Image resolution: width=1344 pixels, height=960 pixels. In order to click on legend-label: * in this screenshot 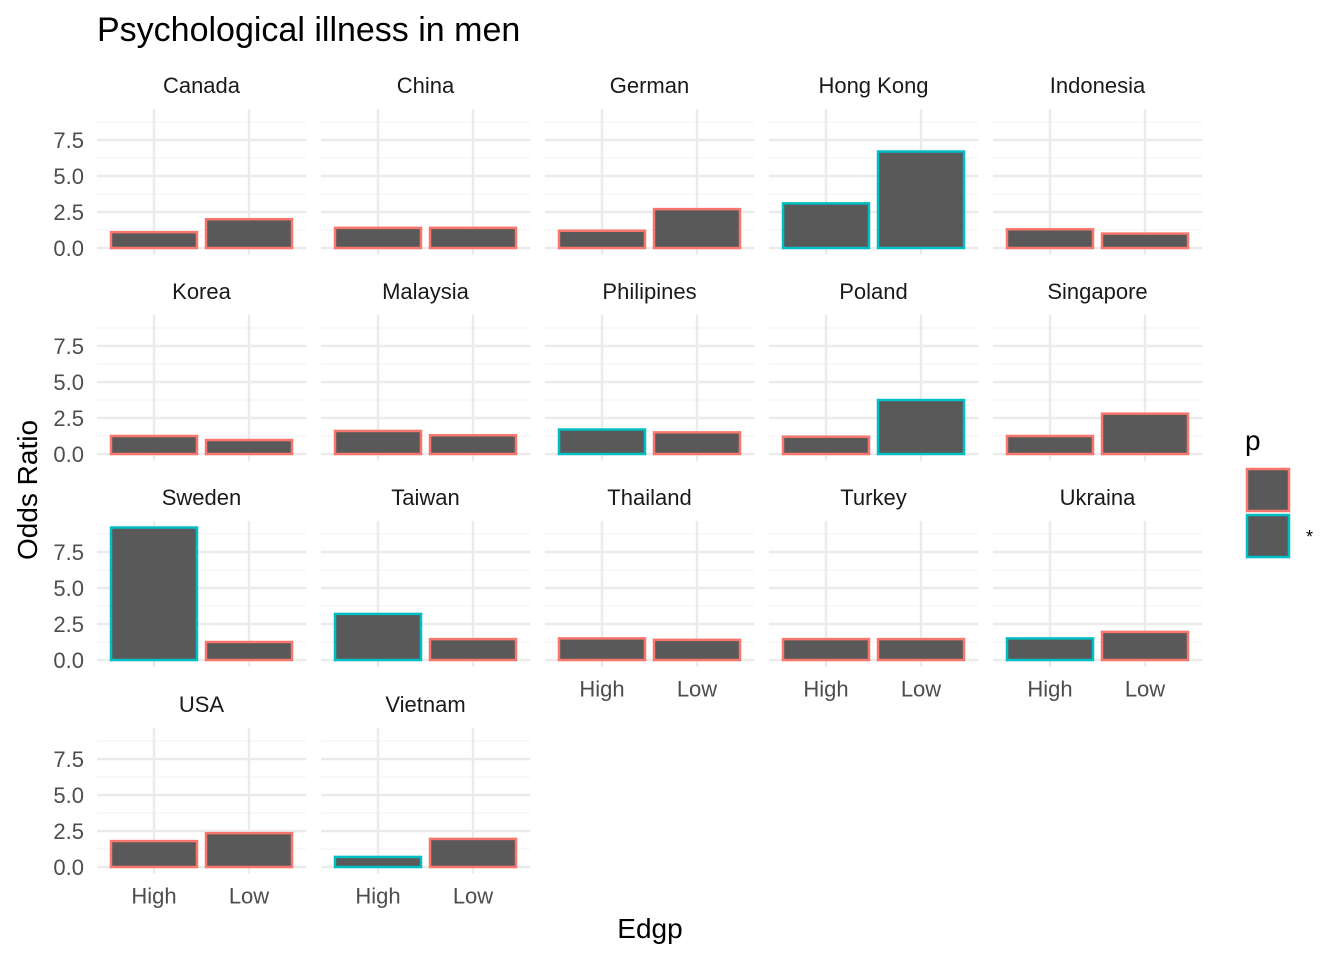, I will do `click(1309, 537)`.